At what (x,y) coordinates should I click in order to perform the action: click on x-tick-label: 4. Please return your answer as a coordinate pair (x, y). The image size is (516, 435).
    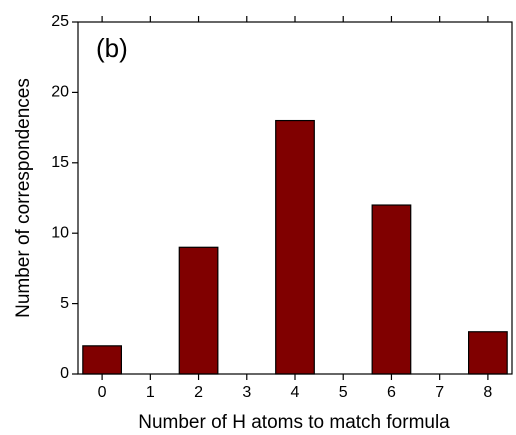
    Looking at the image, I should click on (295, 392).